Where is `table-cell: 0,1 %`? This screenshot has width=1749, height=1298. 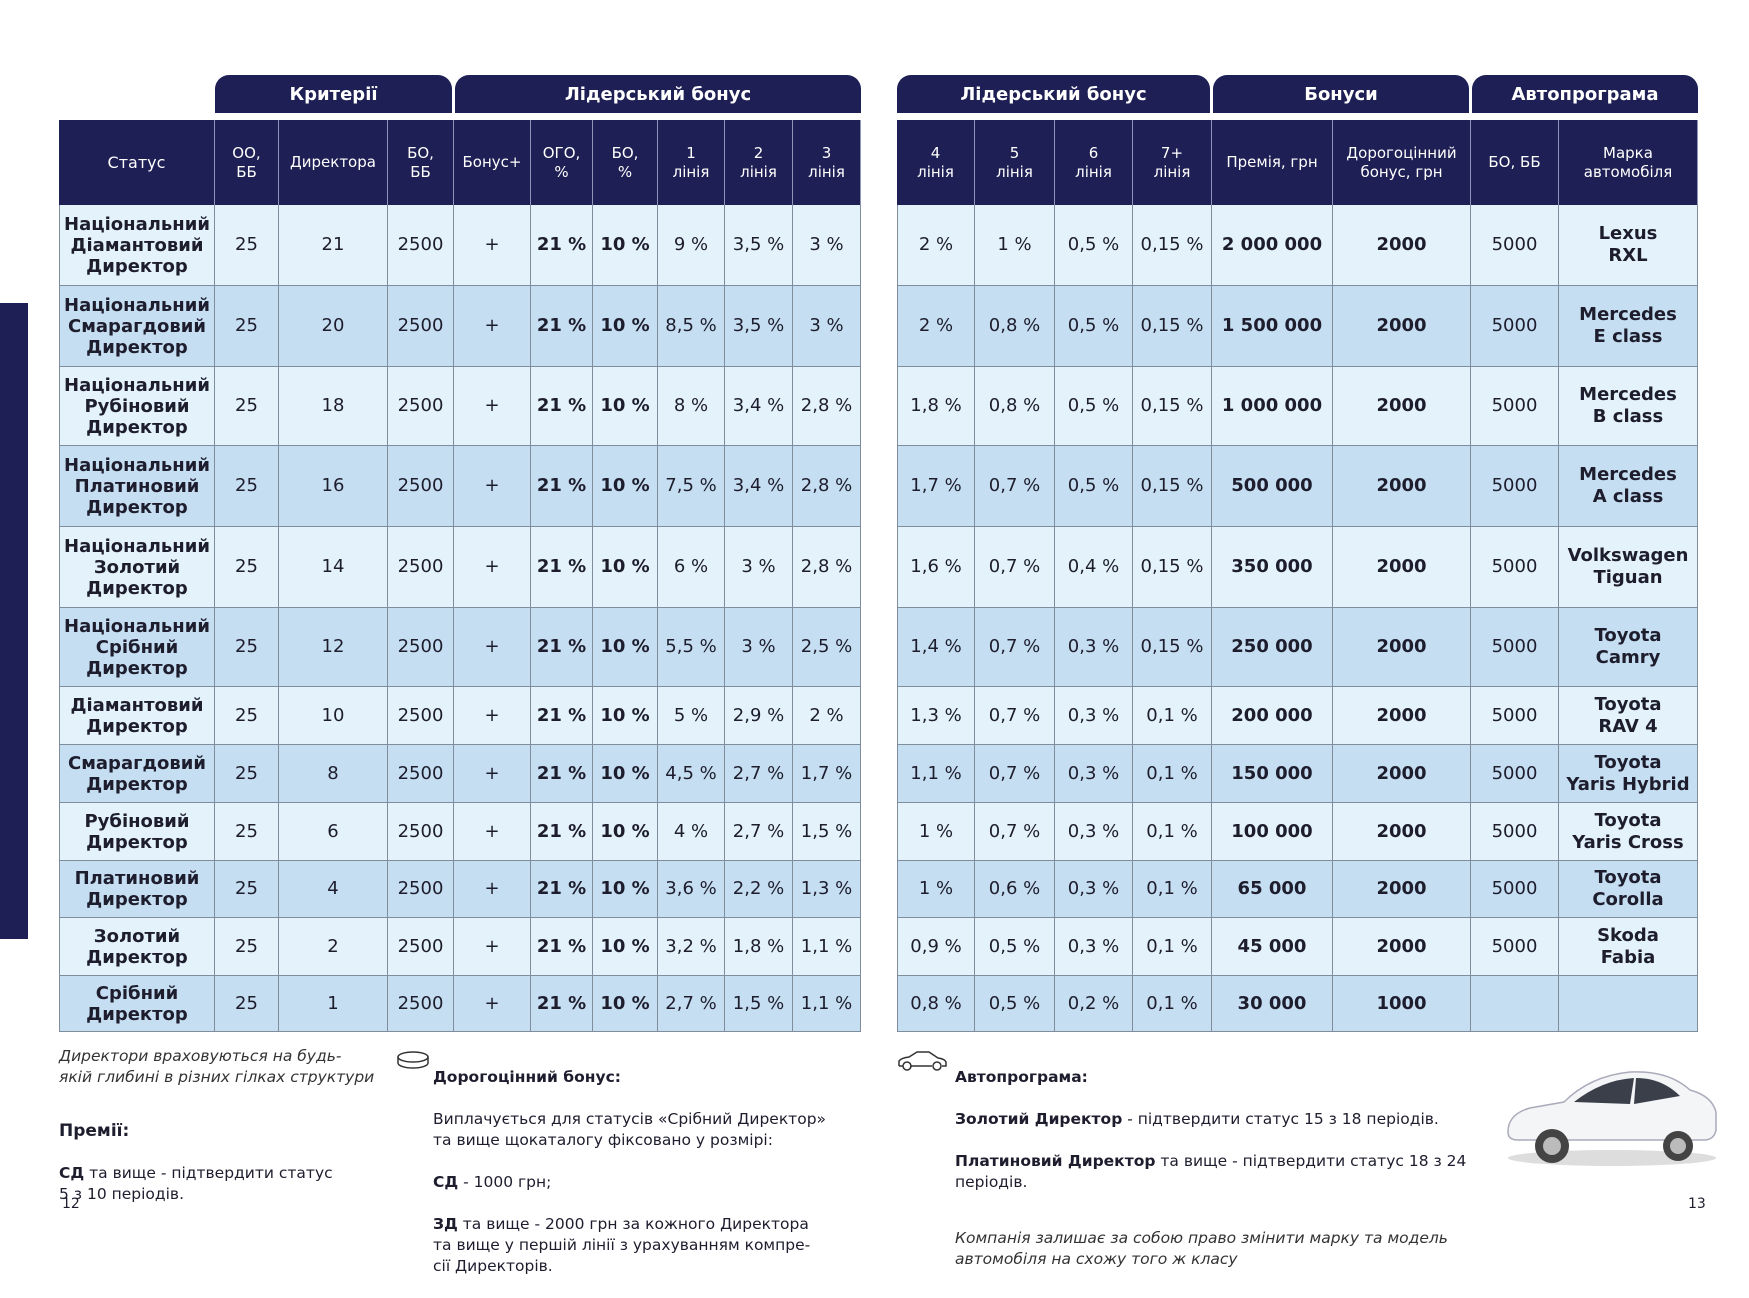
table-cell: 0,1 % is located at coordinates (1172, 889).